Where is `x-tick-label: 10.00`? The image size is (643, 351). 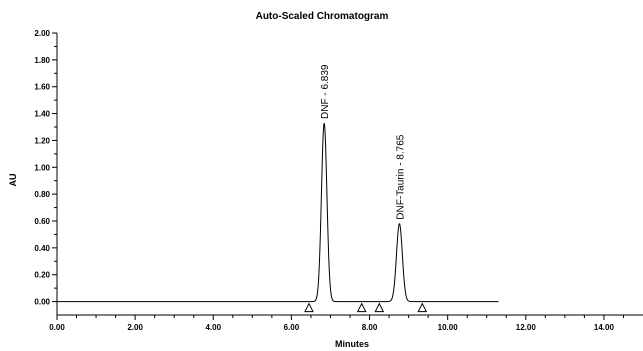
x-tick-label: 10.00 is located at coordinates (448, 327).